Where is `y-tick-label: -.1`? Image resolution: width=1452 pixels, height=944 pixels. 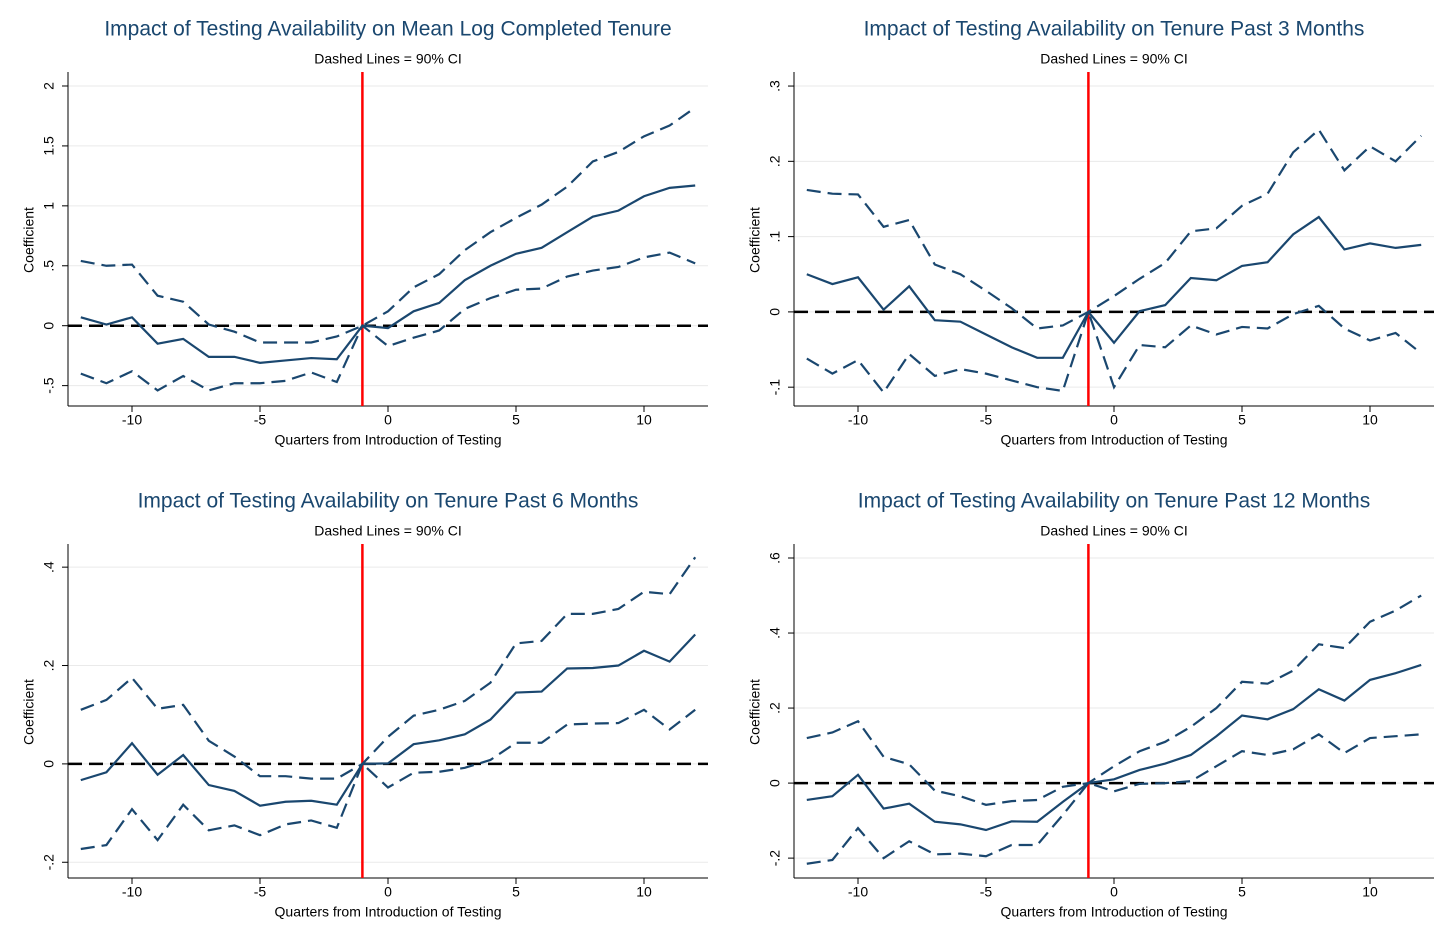
y-tick-label: -.1 is located at coordinates (775, 387).